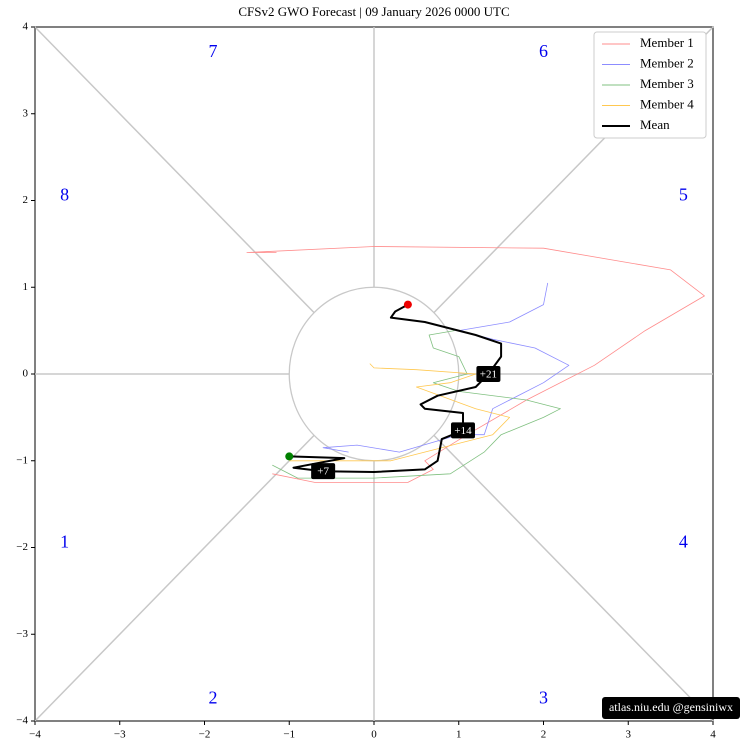  What do you see at coordinates (22, 547) in the screenshot?
I see `y-tick-label: −2` at bounding box center [22, 547].